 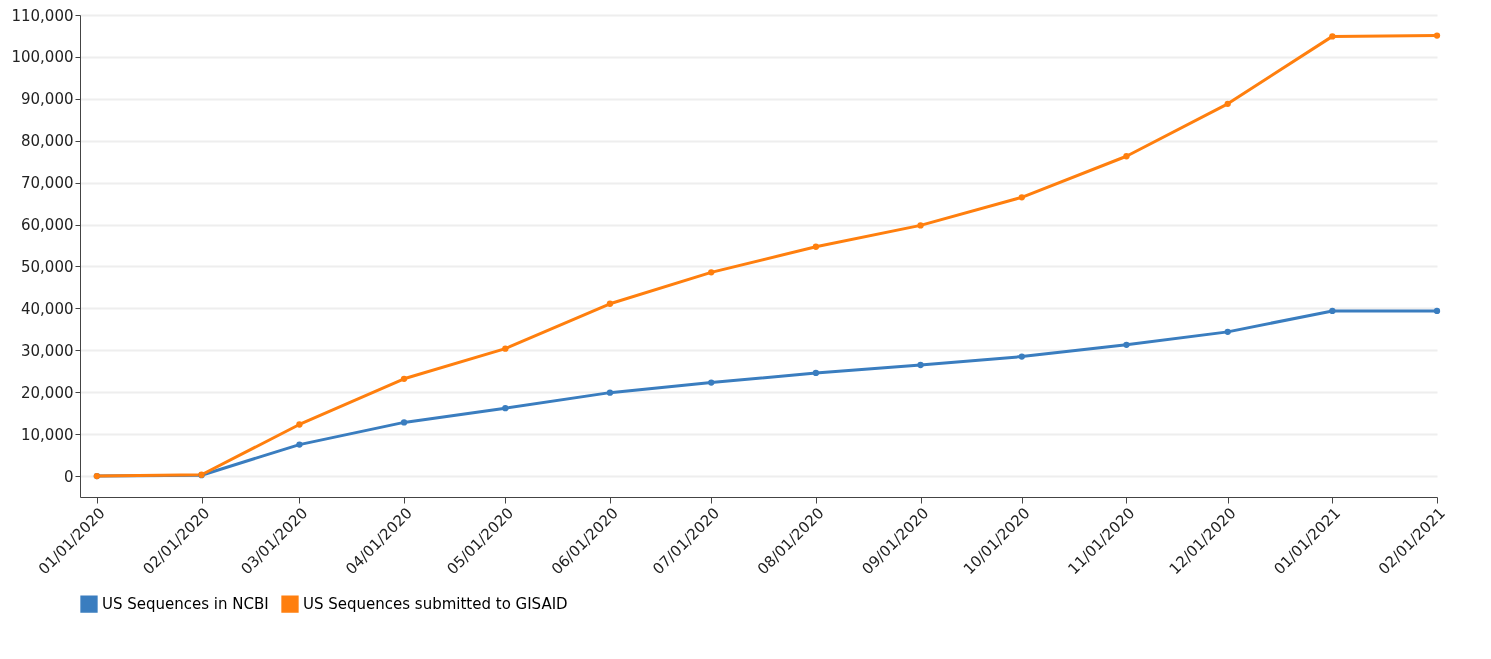 I want to click on y-tick-label: 80,000, so click(x=47, y=141).